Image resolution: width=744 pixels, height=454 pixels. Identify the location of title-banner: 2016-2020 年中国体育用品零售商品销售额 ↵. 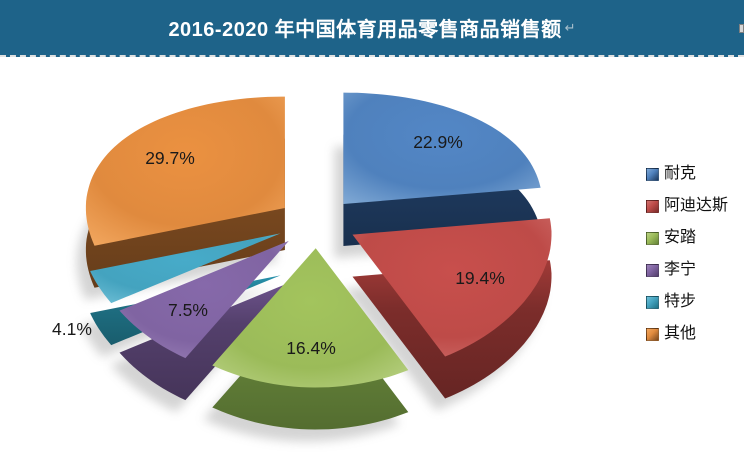
(372, 28).